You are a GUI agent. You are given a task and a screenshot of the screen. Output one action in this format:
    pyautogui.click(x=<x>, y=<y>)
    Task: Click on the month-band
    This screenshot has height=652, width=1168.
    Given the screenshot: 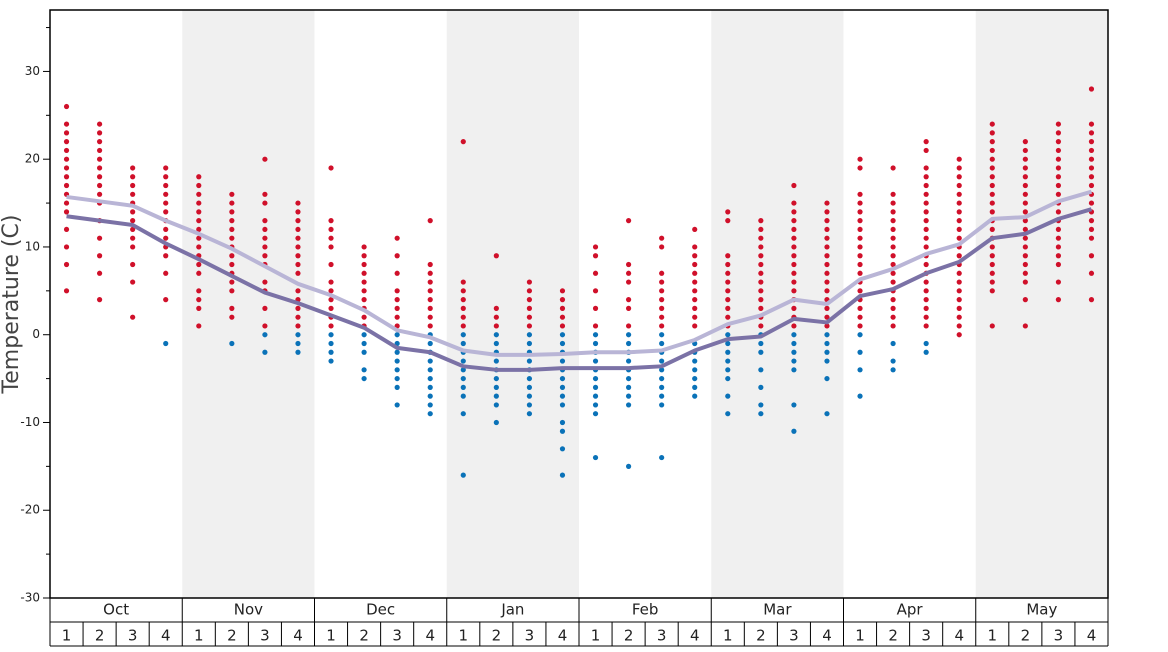 What is the action you would take?
    pyautogui.click(x=512, y=304)
    